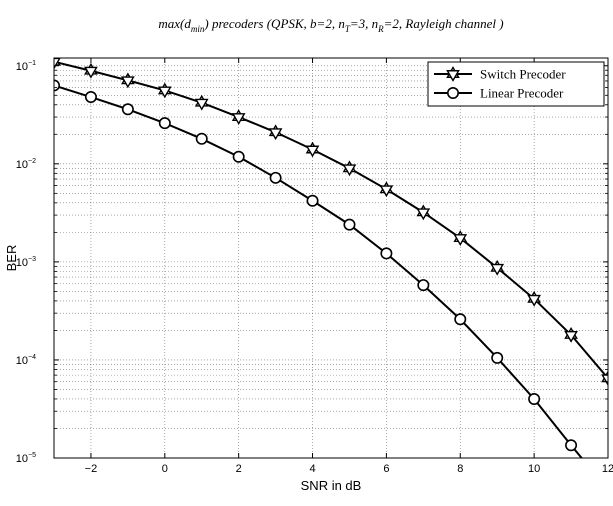  I want to click on title-part: ) precoders (QPSK, b=2, n, so click(273, 23).